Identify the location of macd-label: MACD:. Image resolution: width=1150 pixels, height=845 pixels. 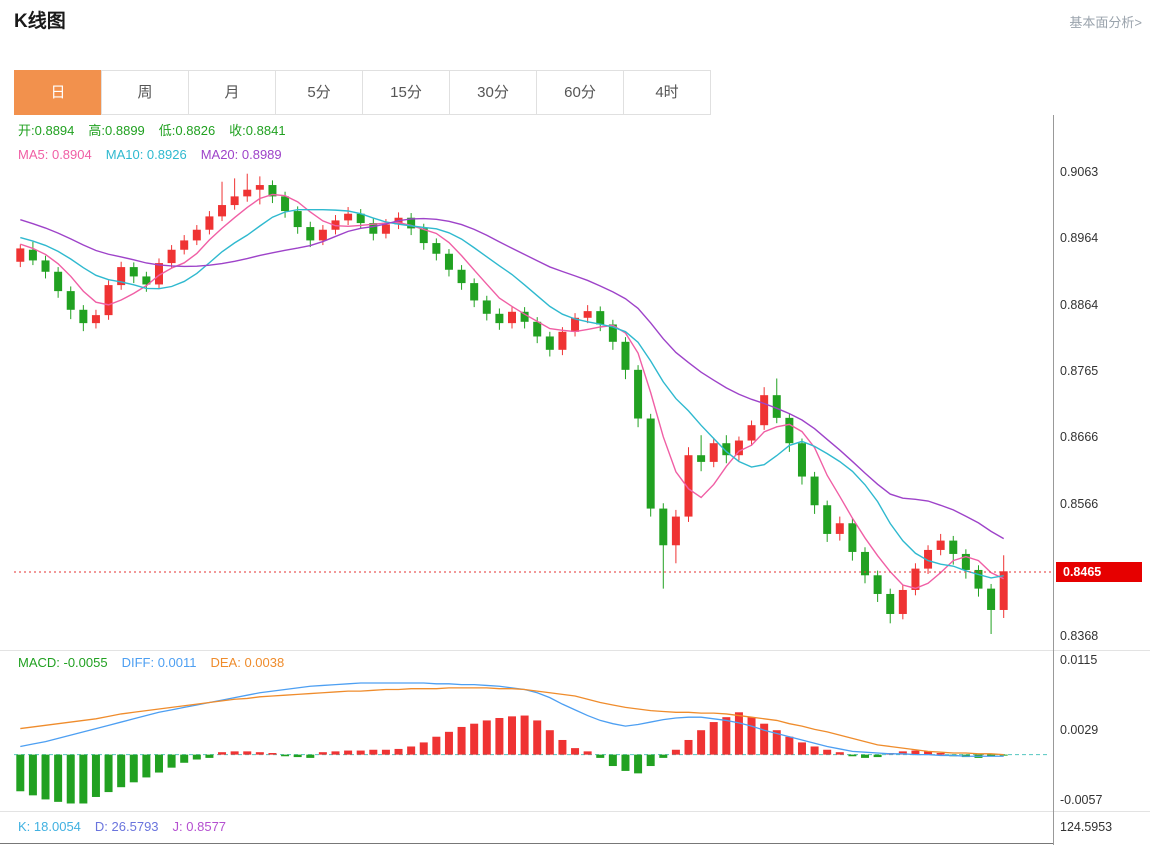
(41, 662).